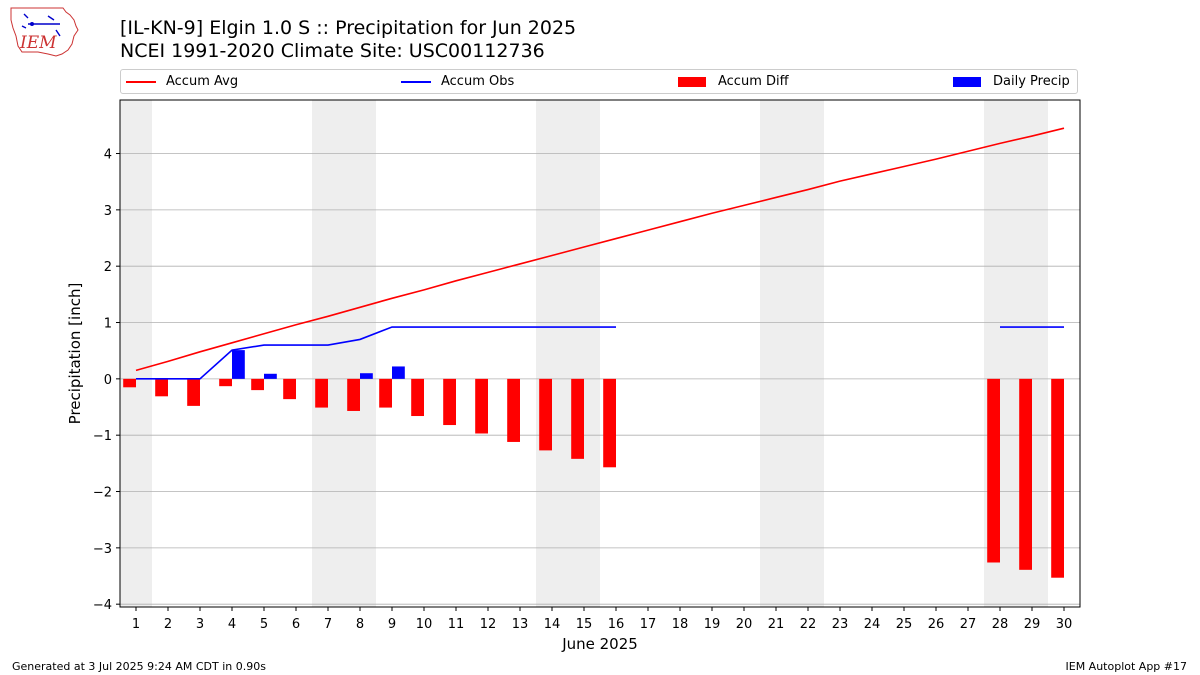 This screenshot has width=1200, height=675. What do you see at coordinates (616, 624) in the screenshot?
I see `x-tick-label-16: 16` at bounding box center [616, 624].